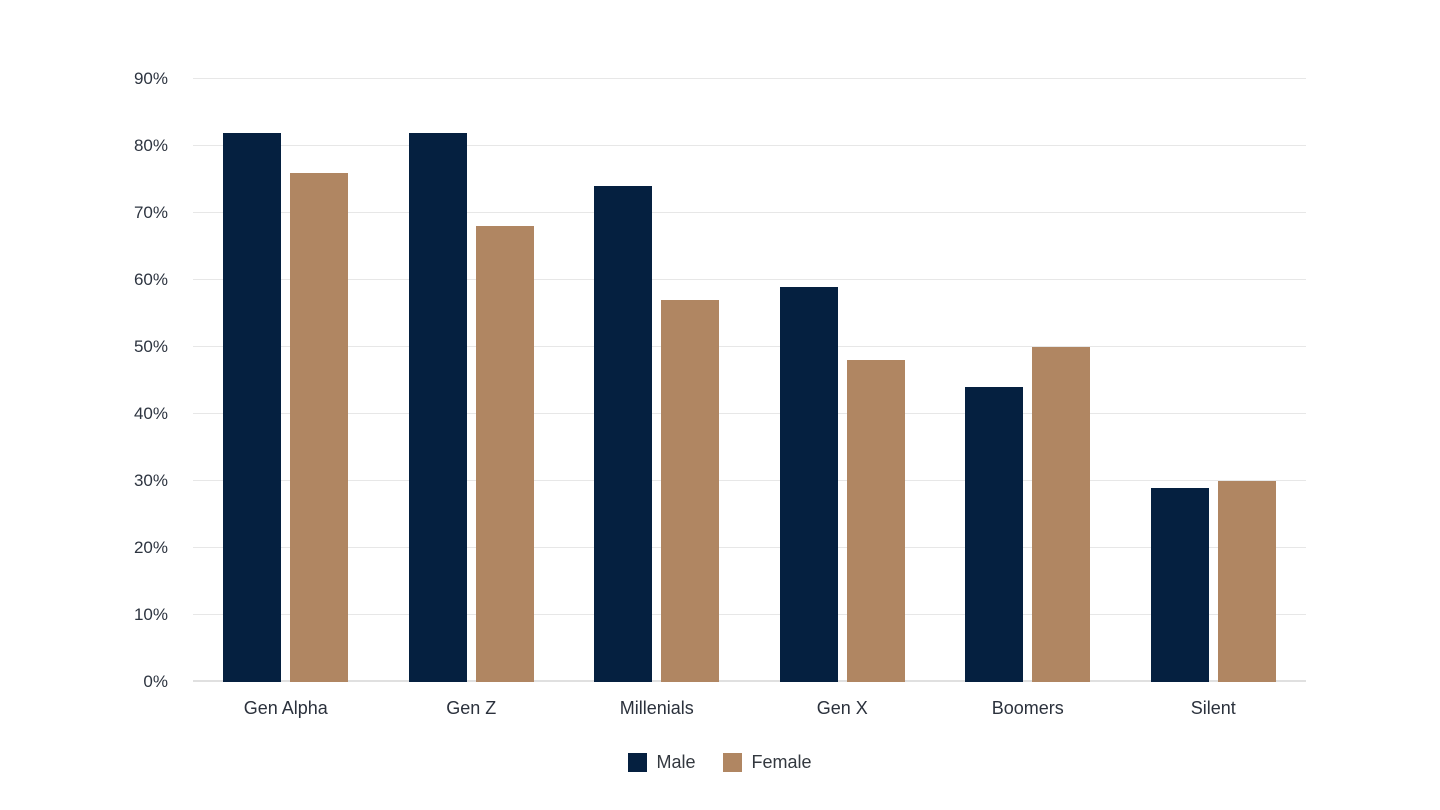 This screenshot has width=1440, height=810. I want to click on x-axis-label-gen-x: Gen X, so click(842, 708).